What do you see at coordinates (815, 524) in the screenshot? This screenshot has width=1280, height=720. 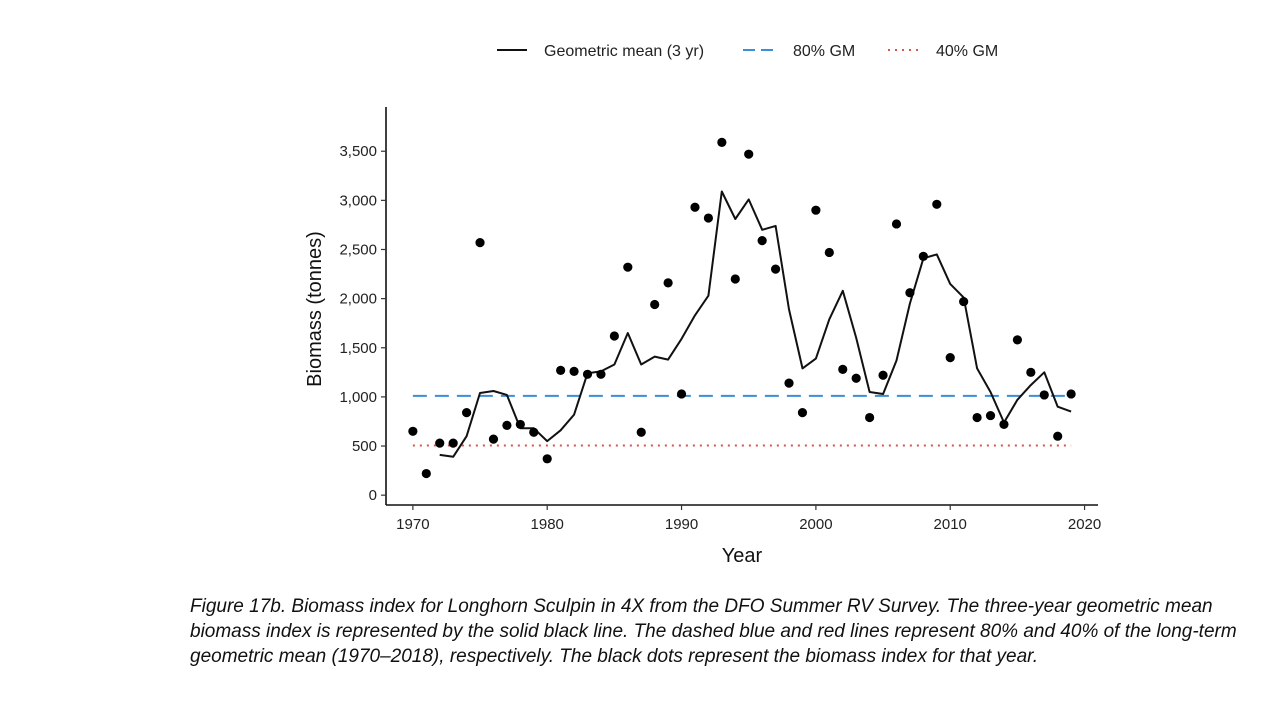 I see `x-tick-label: 2000` at bounding box center [815, 524].